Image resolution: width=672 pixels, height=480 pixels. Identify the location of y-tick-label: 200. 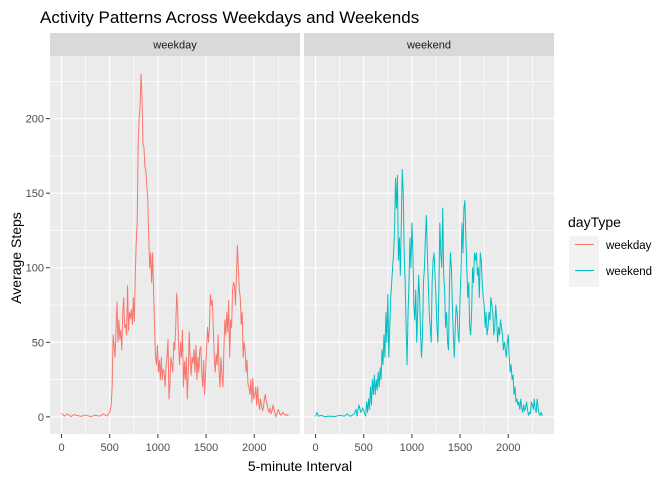
(35, 120).